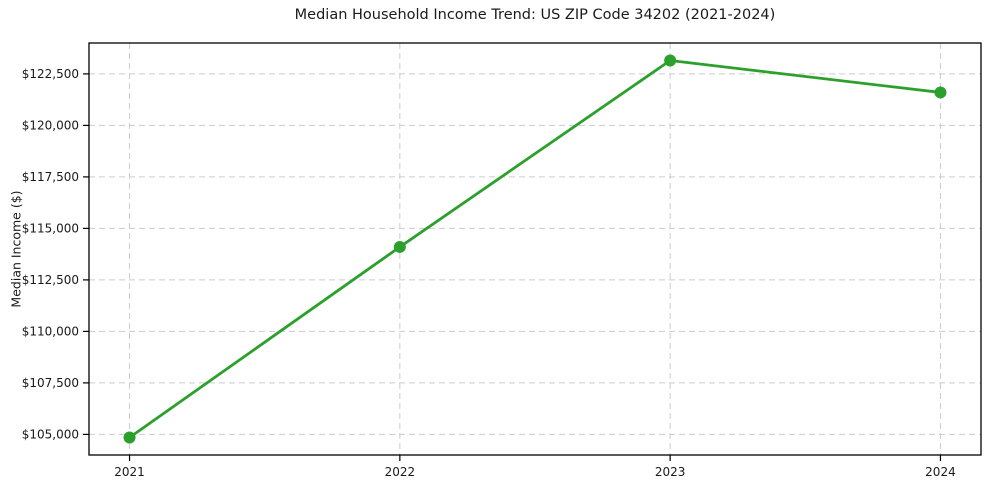 Image resolution: width=989 pixels, height=490 pixels. Describe the element at coordinates (399, 246) in the screenshot. I see `data-point-2022` at that location.